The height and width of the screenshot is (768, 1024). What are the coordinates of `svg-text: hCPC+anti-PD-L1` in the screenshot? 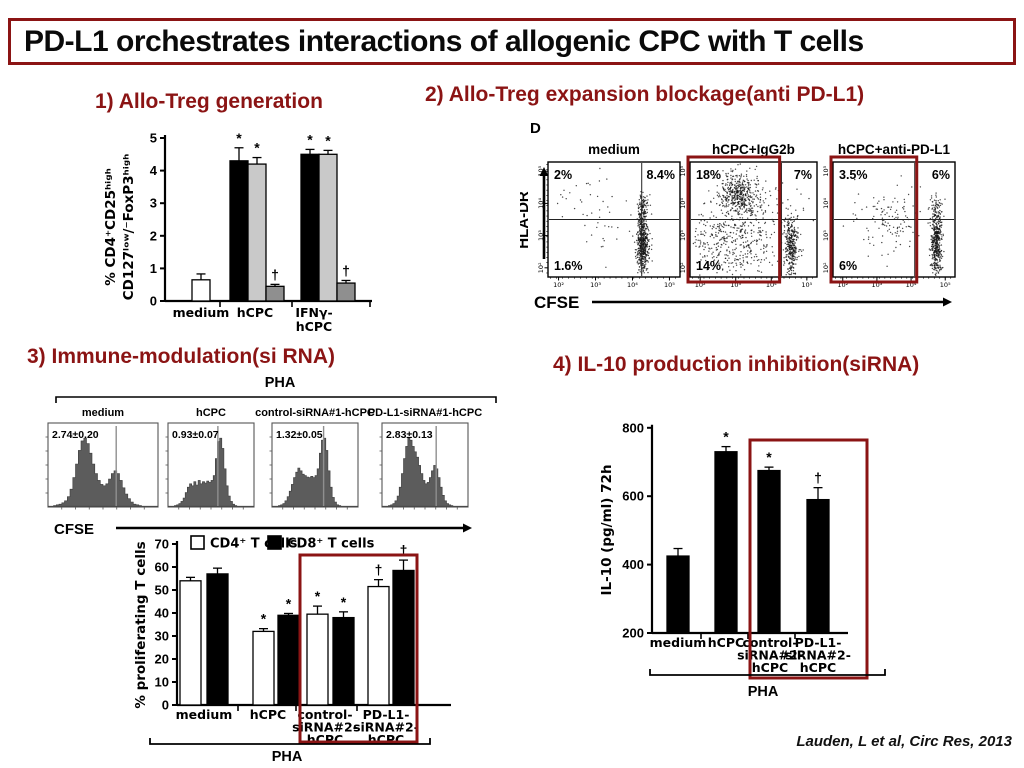 It's located at (894, 149).